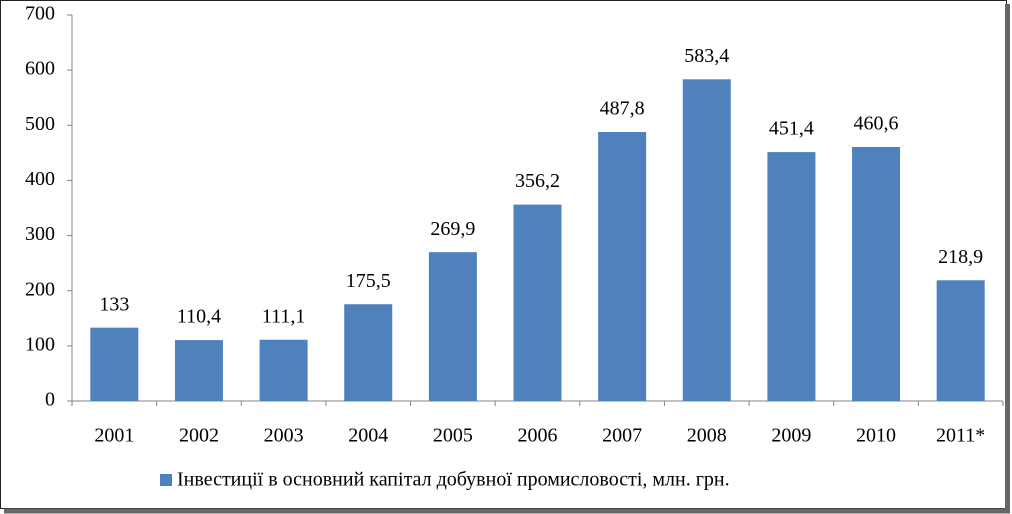  What do you see at coordinates (876, 436) in the screenshot?
I see `x-tick-label: 2010` at bounding box center [876, 436].